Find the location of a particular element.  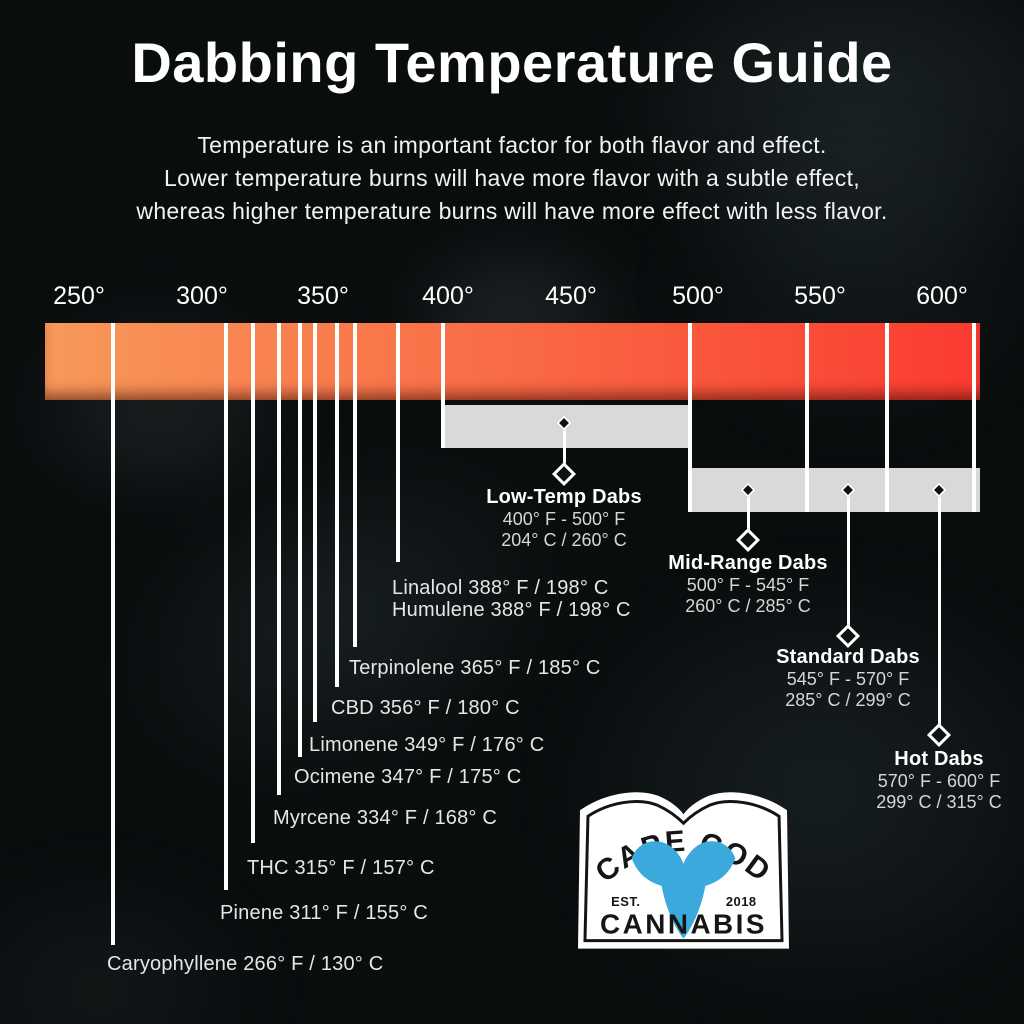

connector-line-low-temp-dabs is located at coordinates (564, 448).